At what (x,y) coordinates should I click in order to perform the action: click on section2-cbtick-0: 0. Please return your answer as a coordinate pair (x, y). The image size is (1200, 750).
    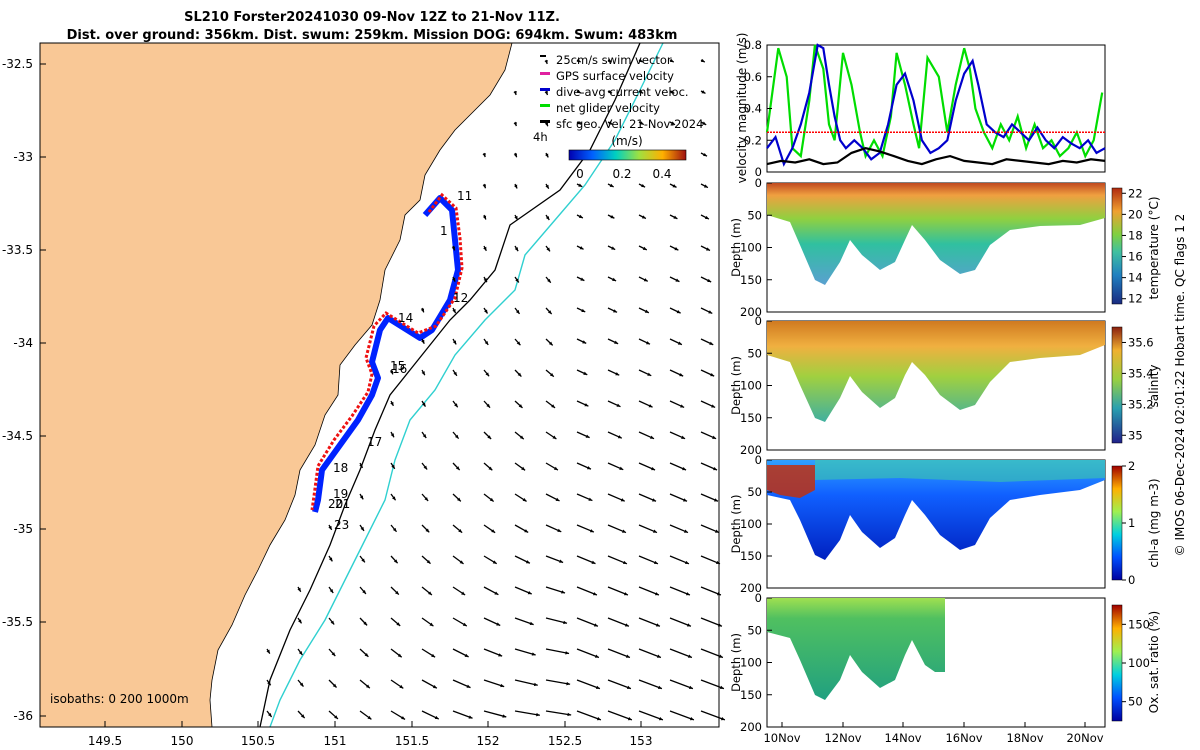
    Looking at the image, I should click on (1131, 580).